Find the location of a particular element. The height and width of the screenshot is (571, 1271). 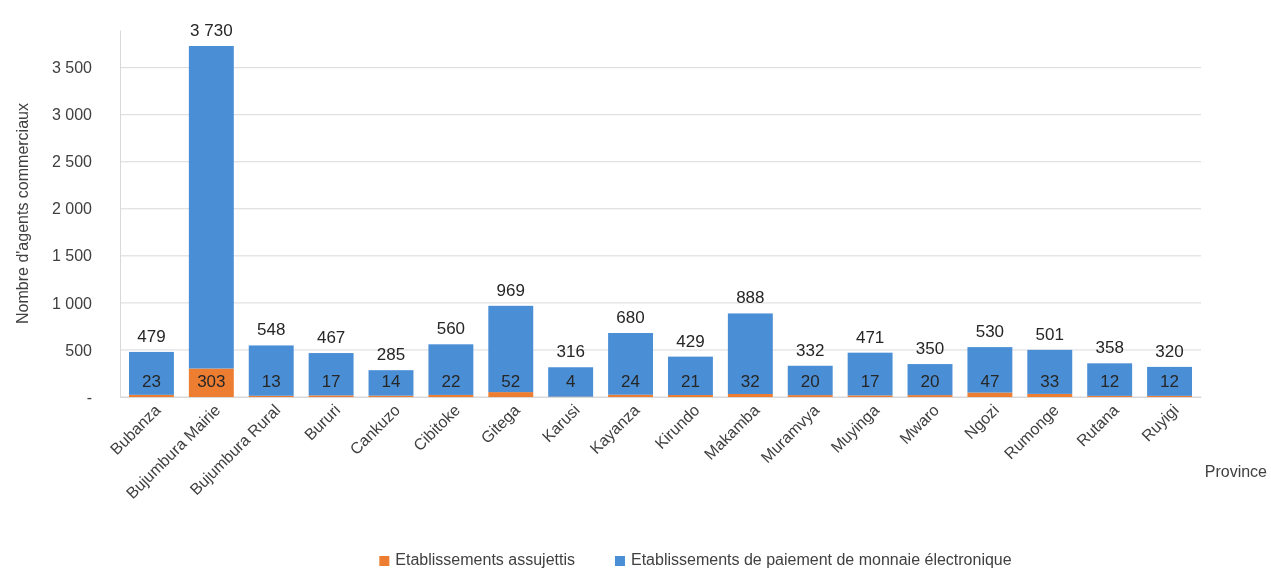

total-label: 471 is located at coordinates (870, 337).